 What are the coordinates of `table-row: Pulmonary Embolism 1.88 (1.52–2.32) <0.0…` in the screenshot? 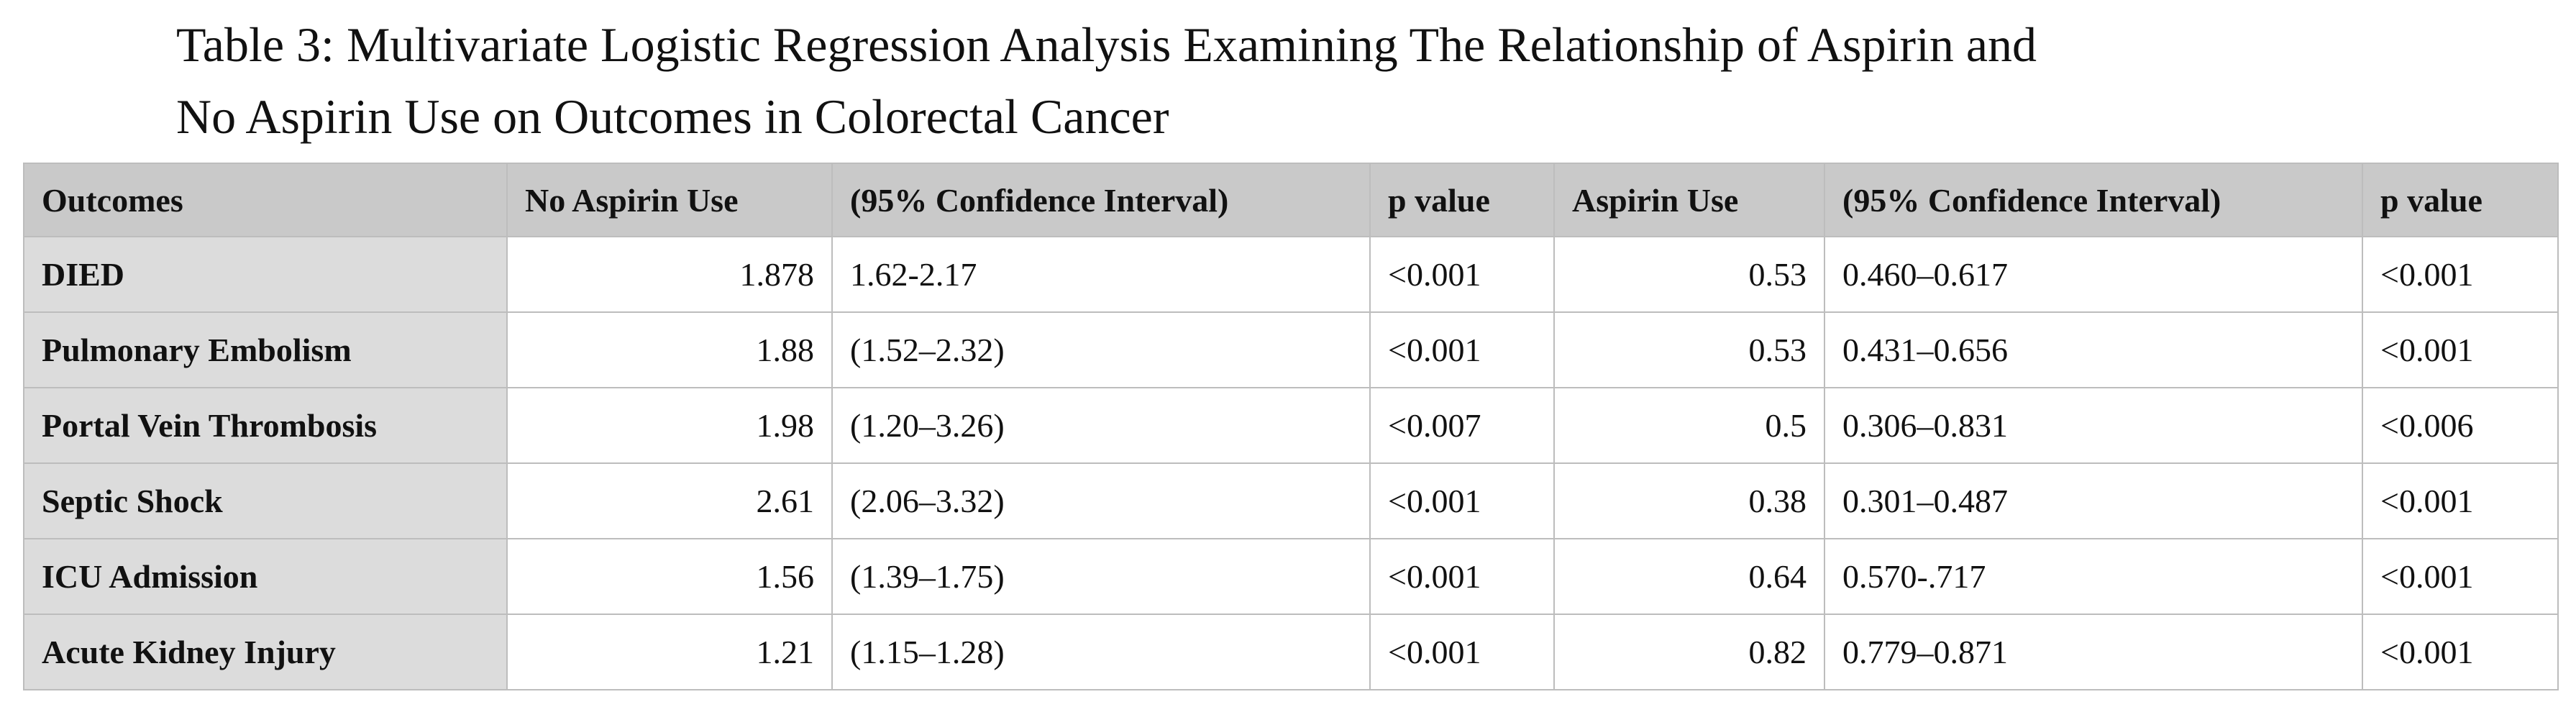 It's located at (1291, 349).